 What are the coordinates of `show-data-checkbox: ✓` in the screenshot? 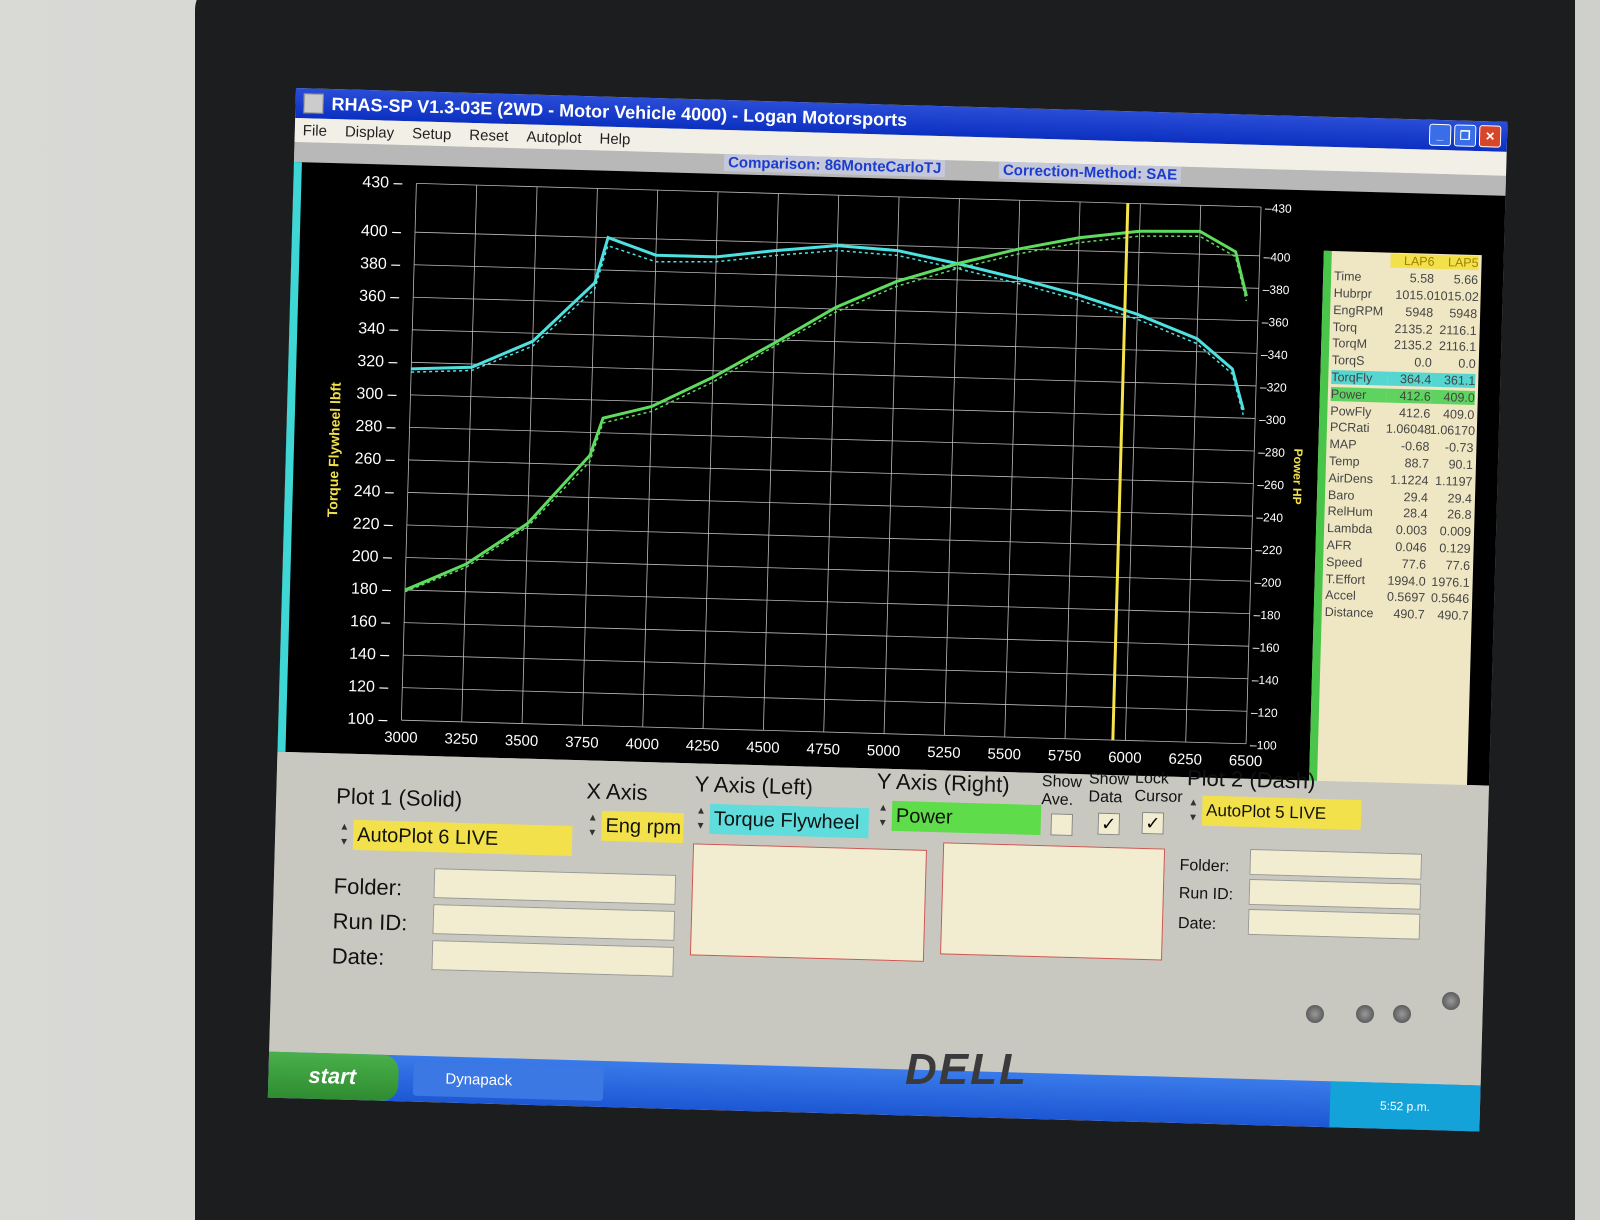 It's located at (1109, 824).